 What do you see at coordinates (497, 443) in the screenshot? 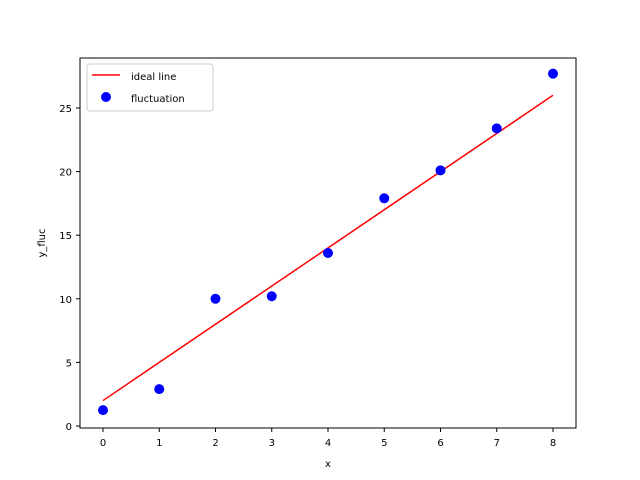
I see `x-tick-label: 7` at bounding box center [497, 443].